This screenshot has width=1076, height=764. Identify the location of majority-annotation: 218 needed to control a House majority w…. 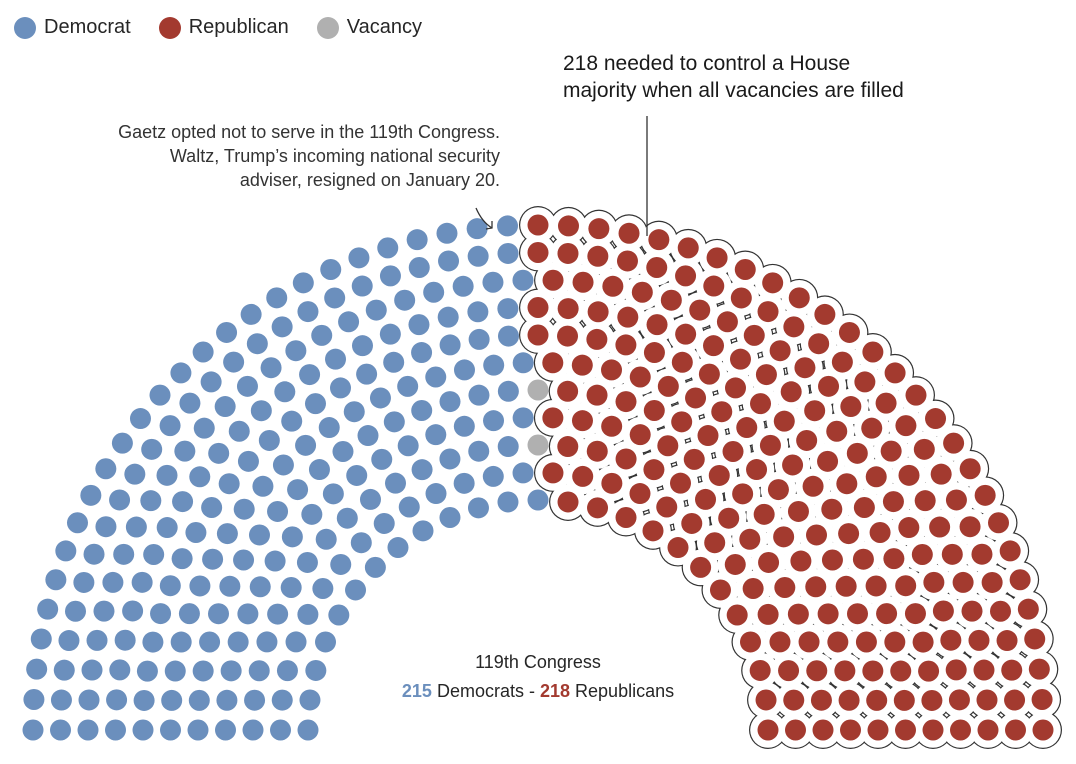
(733, 77).